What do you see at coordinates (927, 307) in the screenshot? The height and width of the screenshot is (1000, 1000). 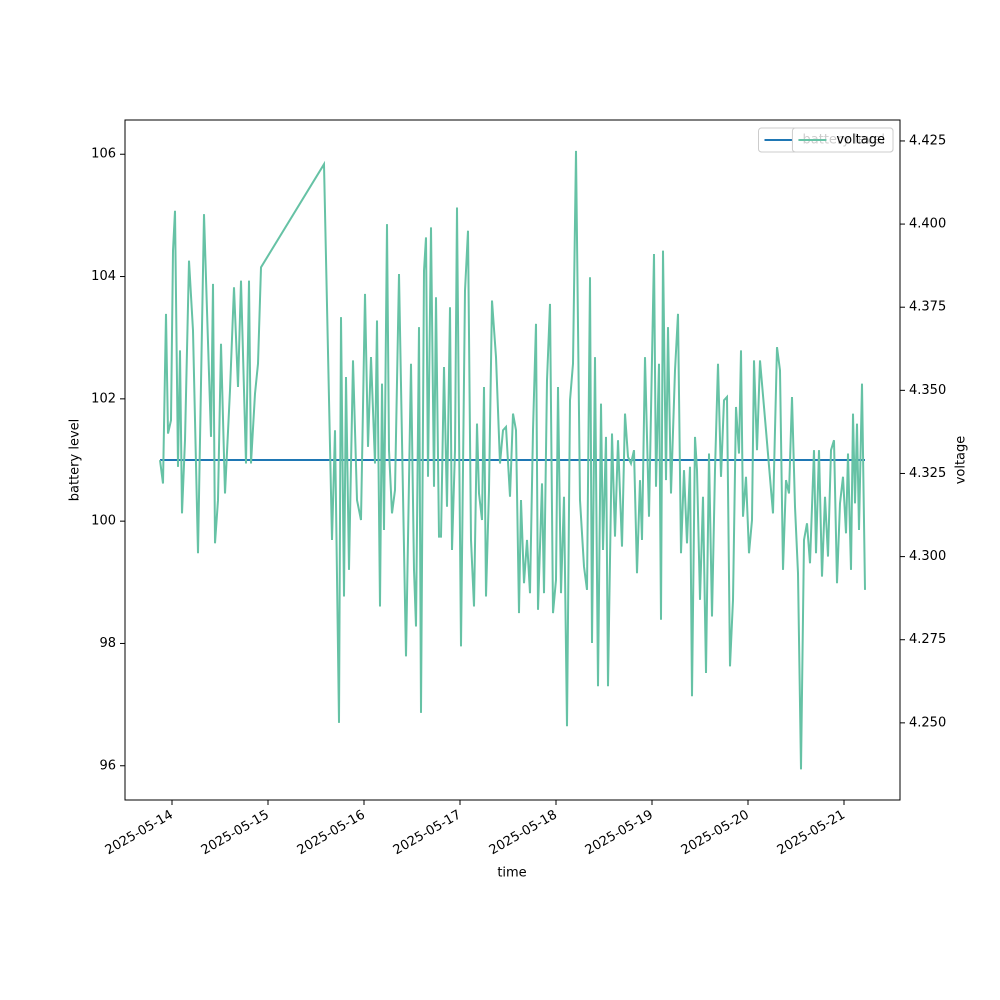 I see `y2-tick-label: 4.375` at bounding box center [927, 307].